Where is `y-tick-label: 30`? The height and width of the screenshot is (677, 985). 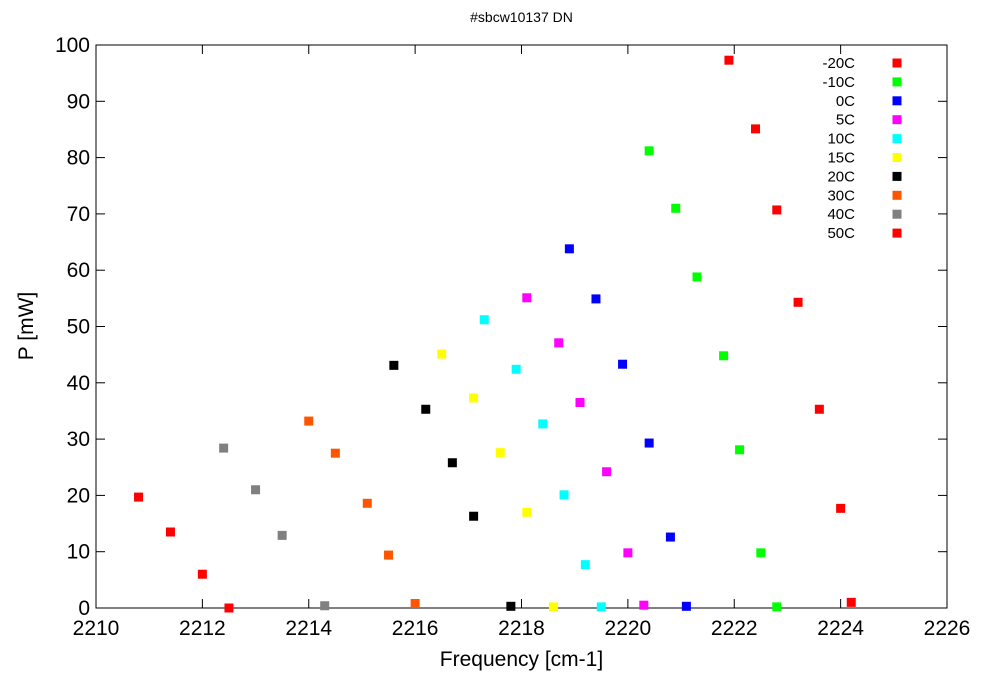 y-tick-label: 30 is located at coordinates (78, 439).